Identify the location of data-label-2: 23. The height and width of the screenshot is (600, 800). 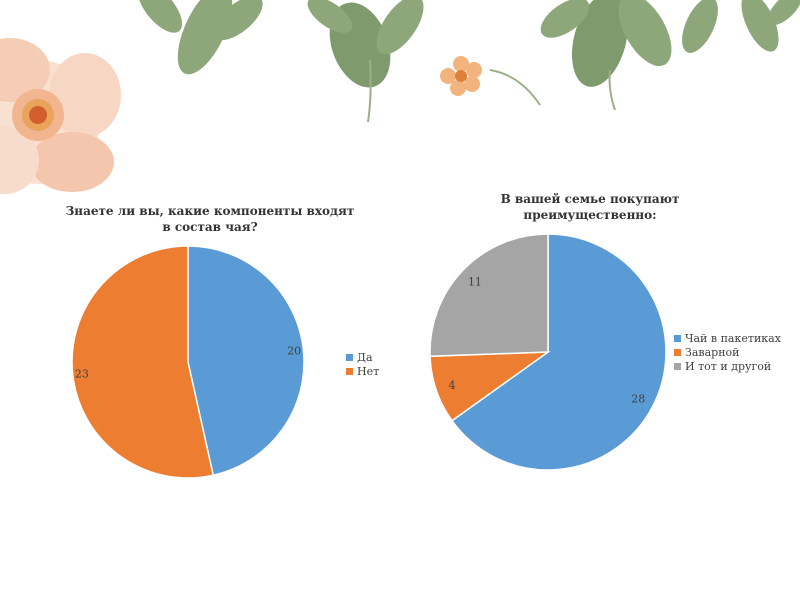
(82, 374).